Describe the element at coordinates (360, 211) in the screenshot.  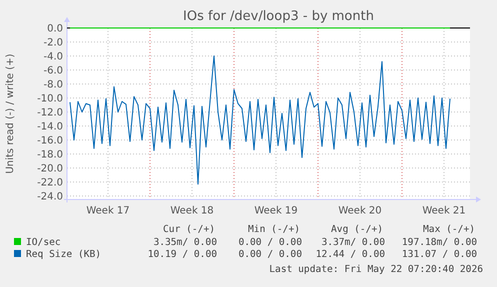
I see `x-tick-label: Week 20` at that location.